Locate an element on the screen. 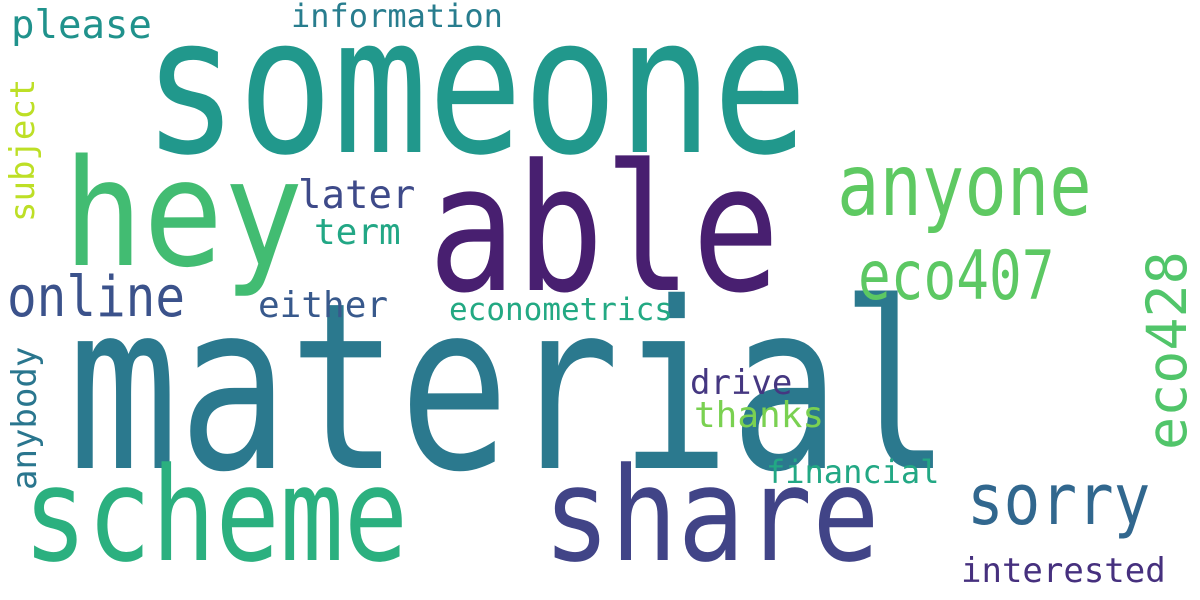 The image size is (1200, 600). word-later: later is located at coordinates (357, 195).